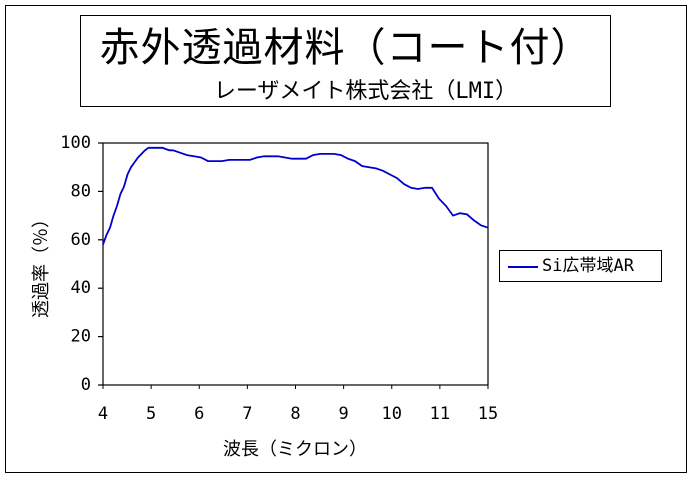 Image resolution: width=695 pixels, height=480 pixels. I want to click on x-tick-label: 5, so click(151, 414).